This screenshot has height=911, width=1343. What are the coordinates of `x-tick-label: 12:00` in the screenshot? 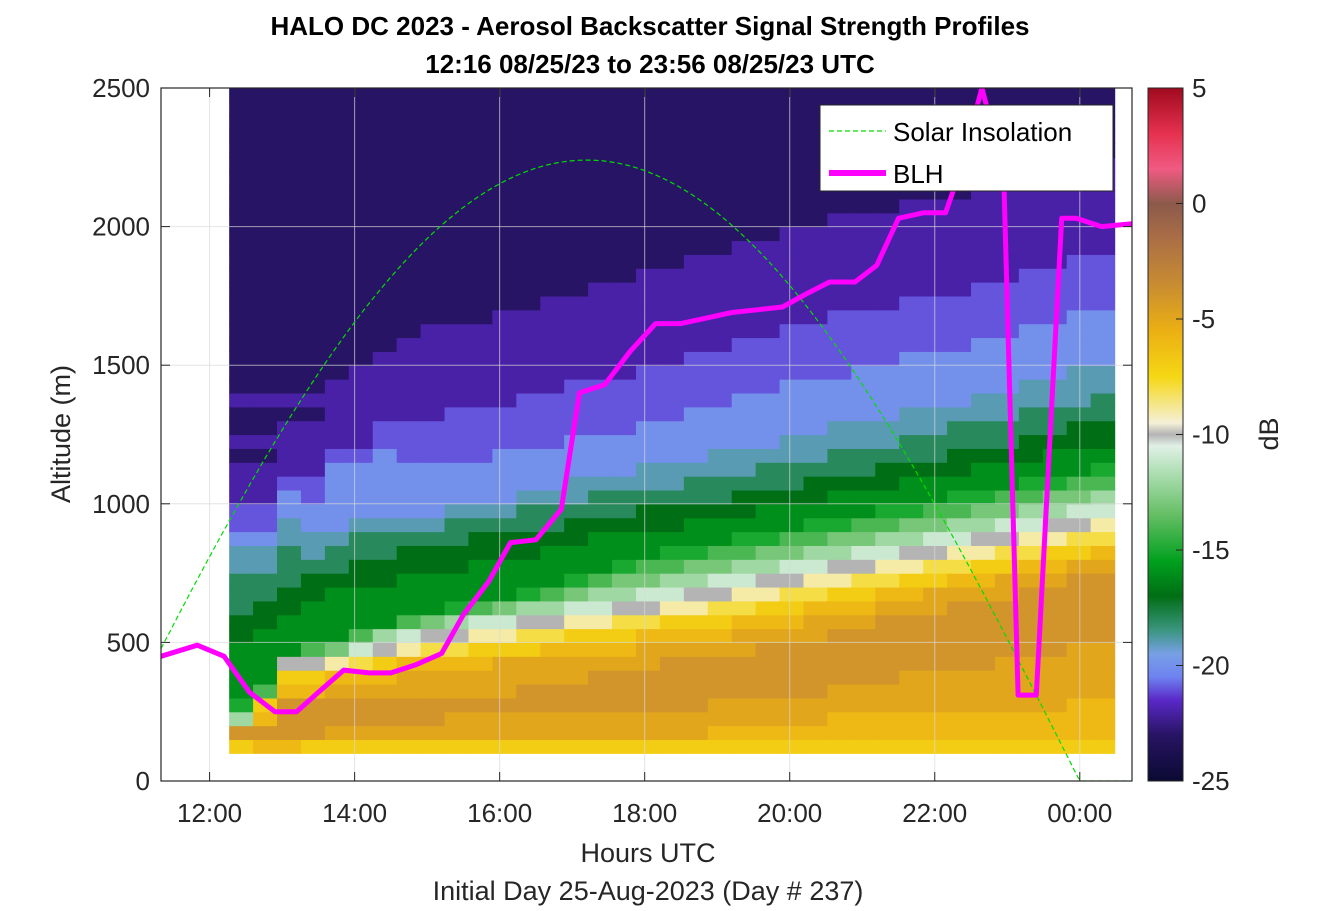 It's located at (209, 813).